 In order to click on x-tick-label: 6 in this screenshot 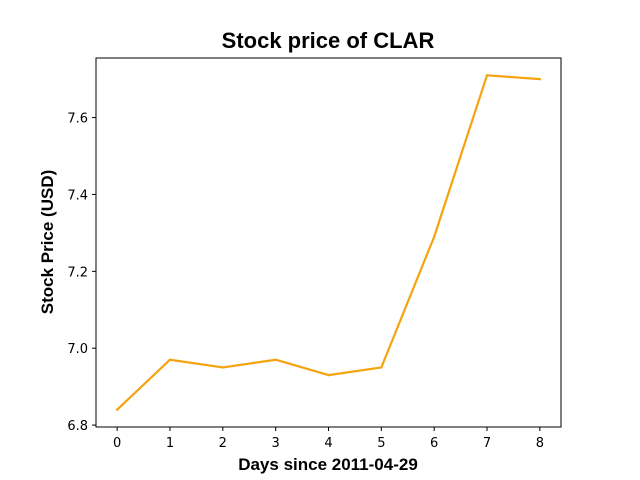, I will do `click(434, 443)`.